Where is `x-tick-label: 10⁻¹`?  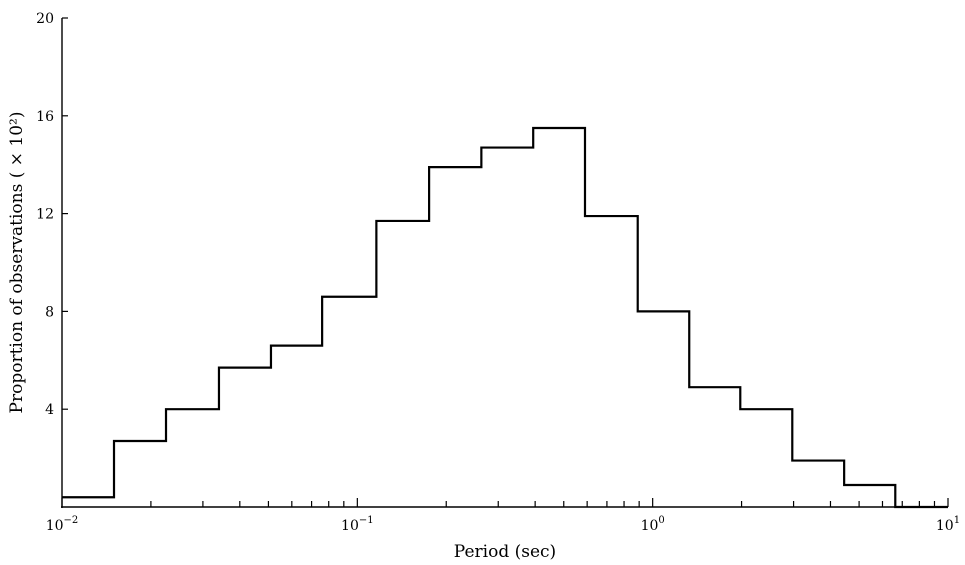
x-tick-label: 10⁻¹ is located at coordinates (357, 524).